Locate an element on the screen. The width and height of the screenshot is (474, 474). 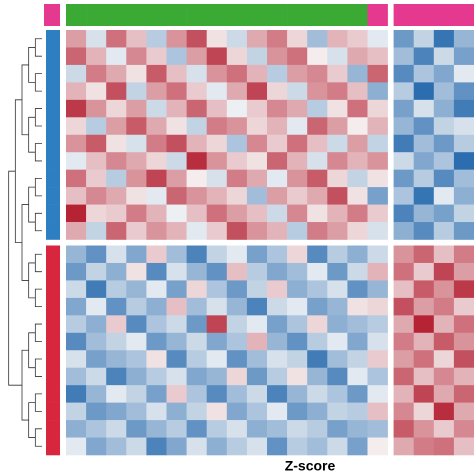
legend-title: Z-score is located at coordinates (310, 466).